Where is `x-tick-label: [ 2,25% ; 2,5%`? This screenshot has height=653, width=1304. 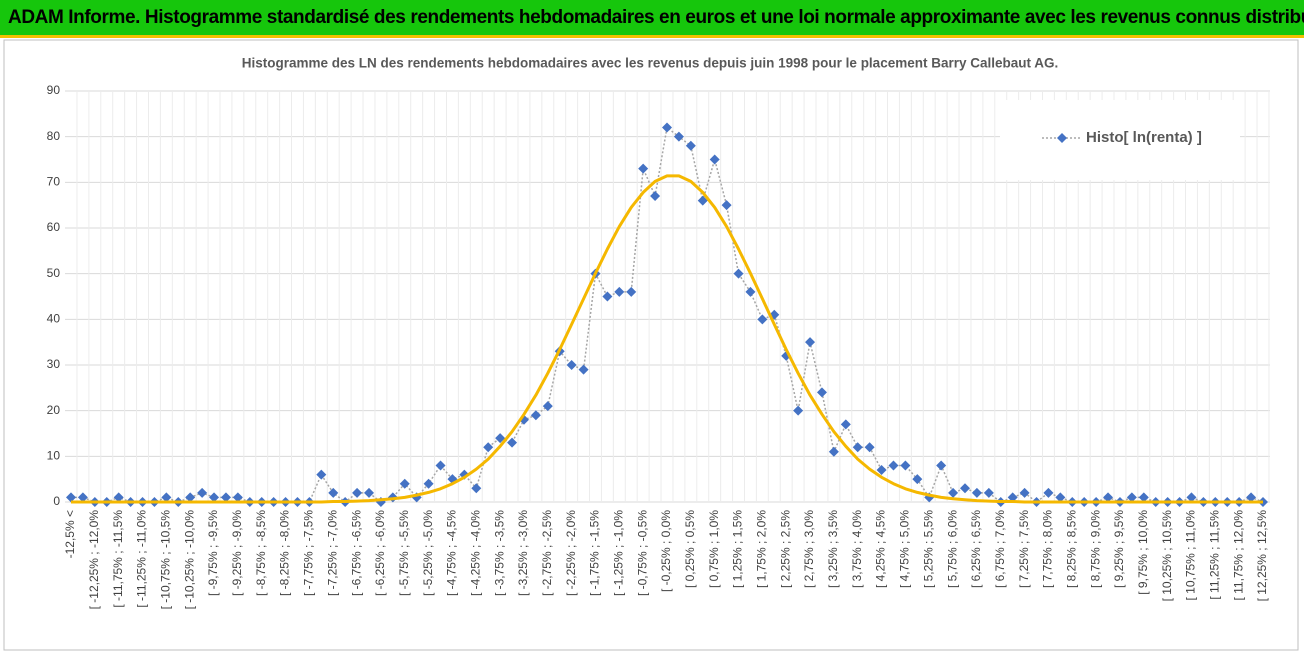
x-tick-label: [ 2,25% ; 2,5% is located at coordinates (785, 549).